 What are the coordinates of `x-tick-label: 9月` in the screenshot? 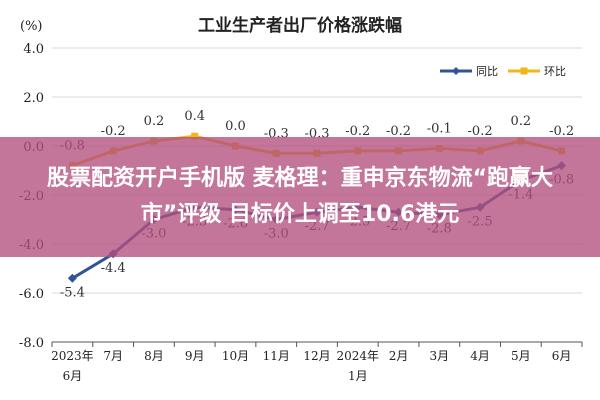 It's located at (195, 356).